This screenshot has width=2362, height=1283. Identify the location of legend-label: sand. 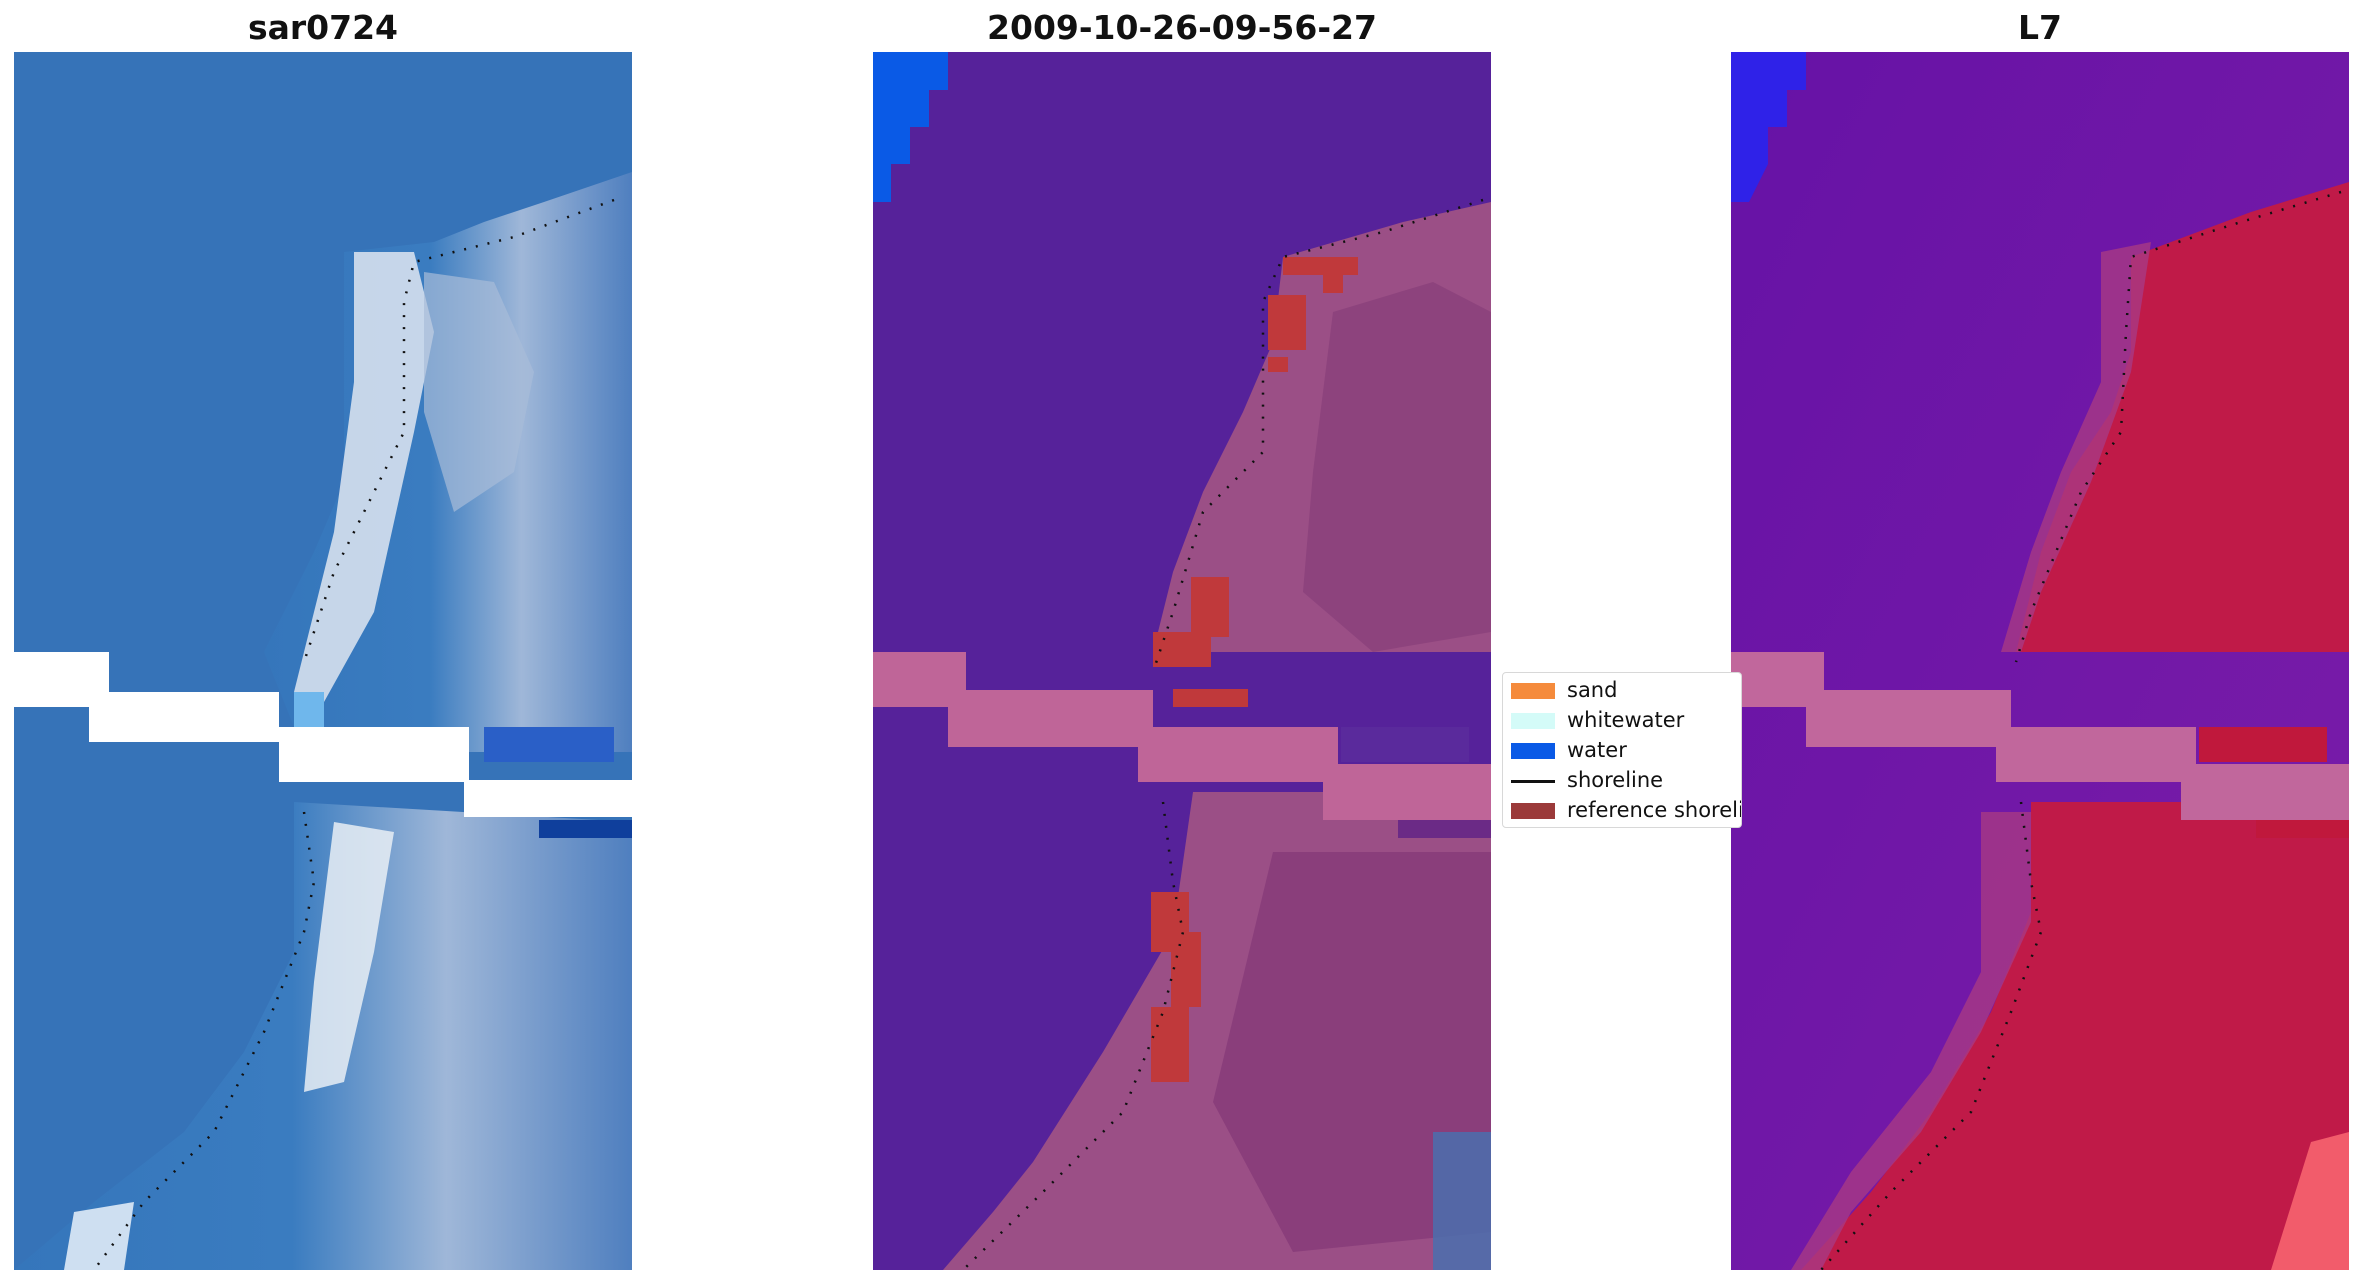
(1592, 690).